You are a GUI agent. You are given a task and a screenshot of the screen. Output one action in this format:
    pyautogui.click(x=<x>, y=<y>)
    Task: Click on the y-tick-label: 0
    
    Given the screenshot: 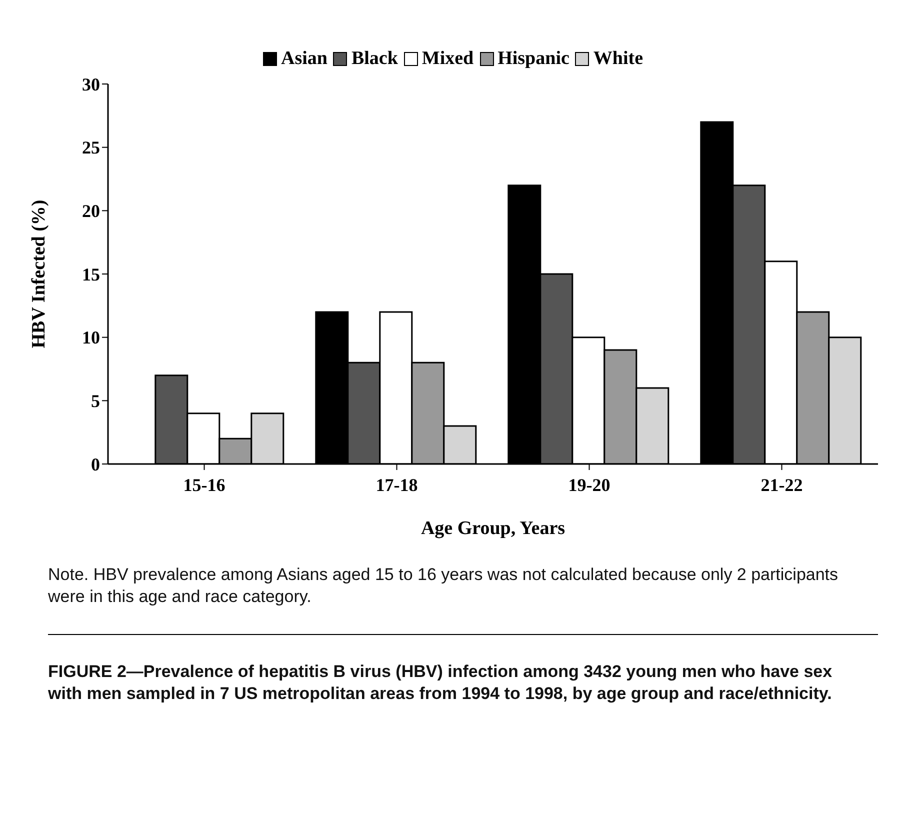 What is the action you would take?
    pyautogui.click(x=95, y=464)
    